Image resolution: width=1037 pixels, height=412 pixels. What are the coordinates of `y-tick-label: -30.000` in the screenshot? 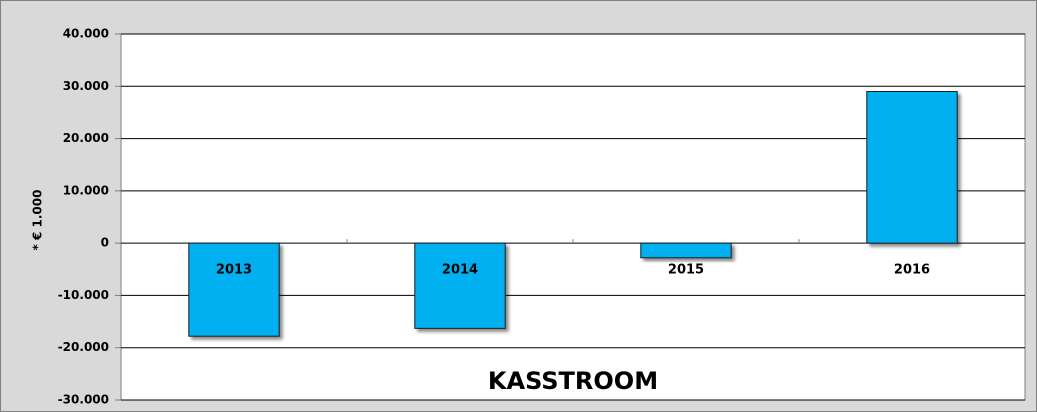 It's located at (83, 400).